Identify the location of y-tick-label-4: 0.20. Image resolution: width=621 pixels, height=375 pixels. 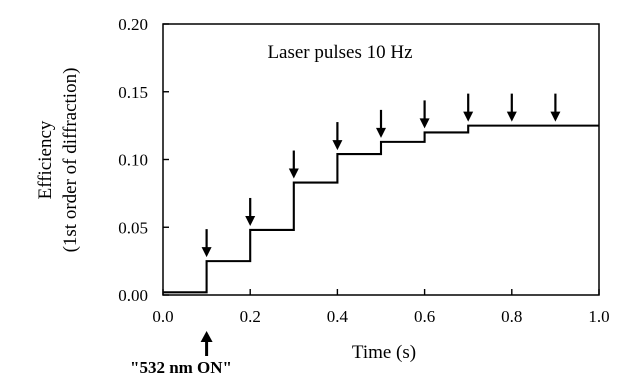
(133, 24).